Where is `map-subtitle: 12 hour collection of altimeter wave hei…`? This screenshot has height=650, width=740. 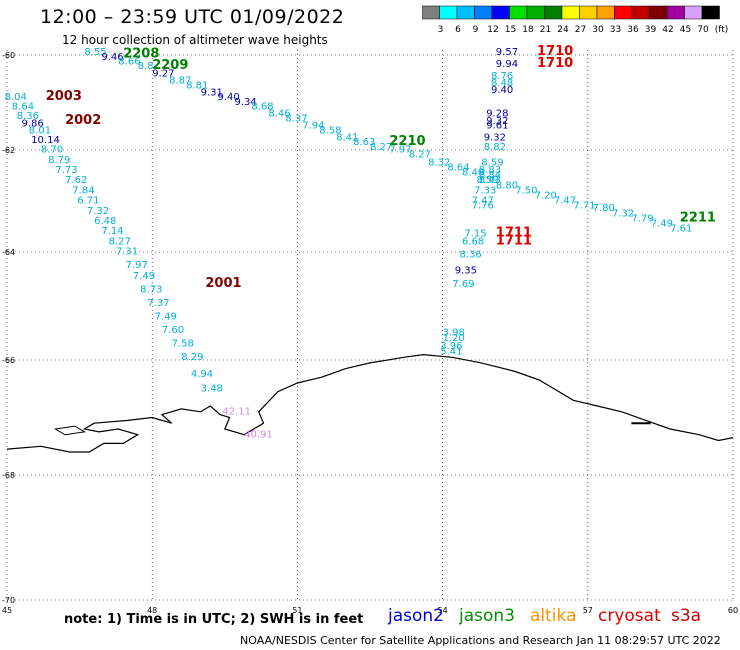 map-subtitle: 12 hour collection of altimeter wave hei… is located at coordinates (195, 40).